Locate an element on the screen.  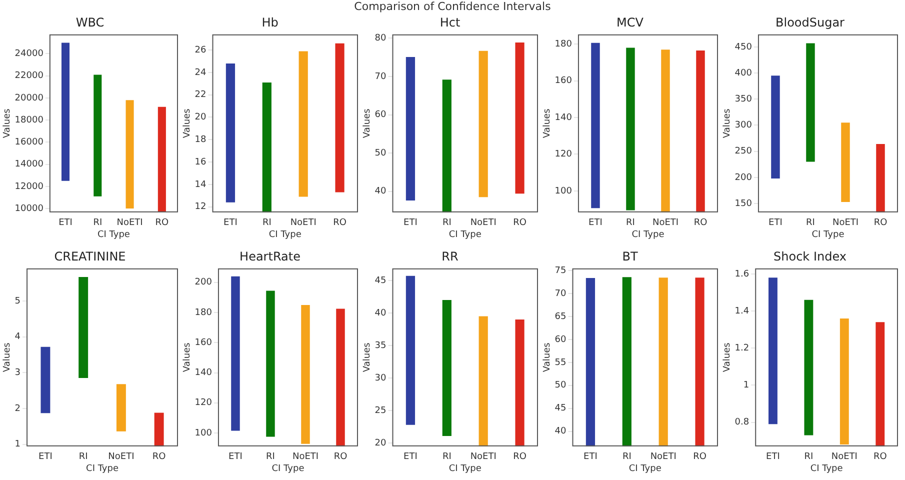
y-tick-label: 75 is located at coordinates (560, 271).